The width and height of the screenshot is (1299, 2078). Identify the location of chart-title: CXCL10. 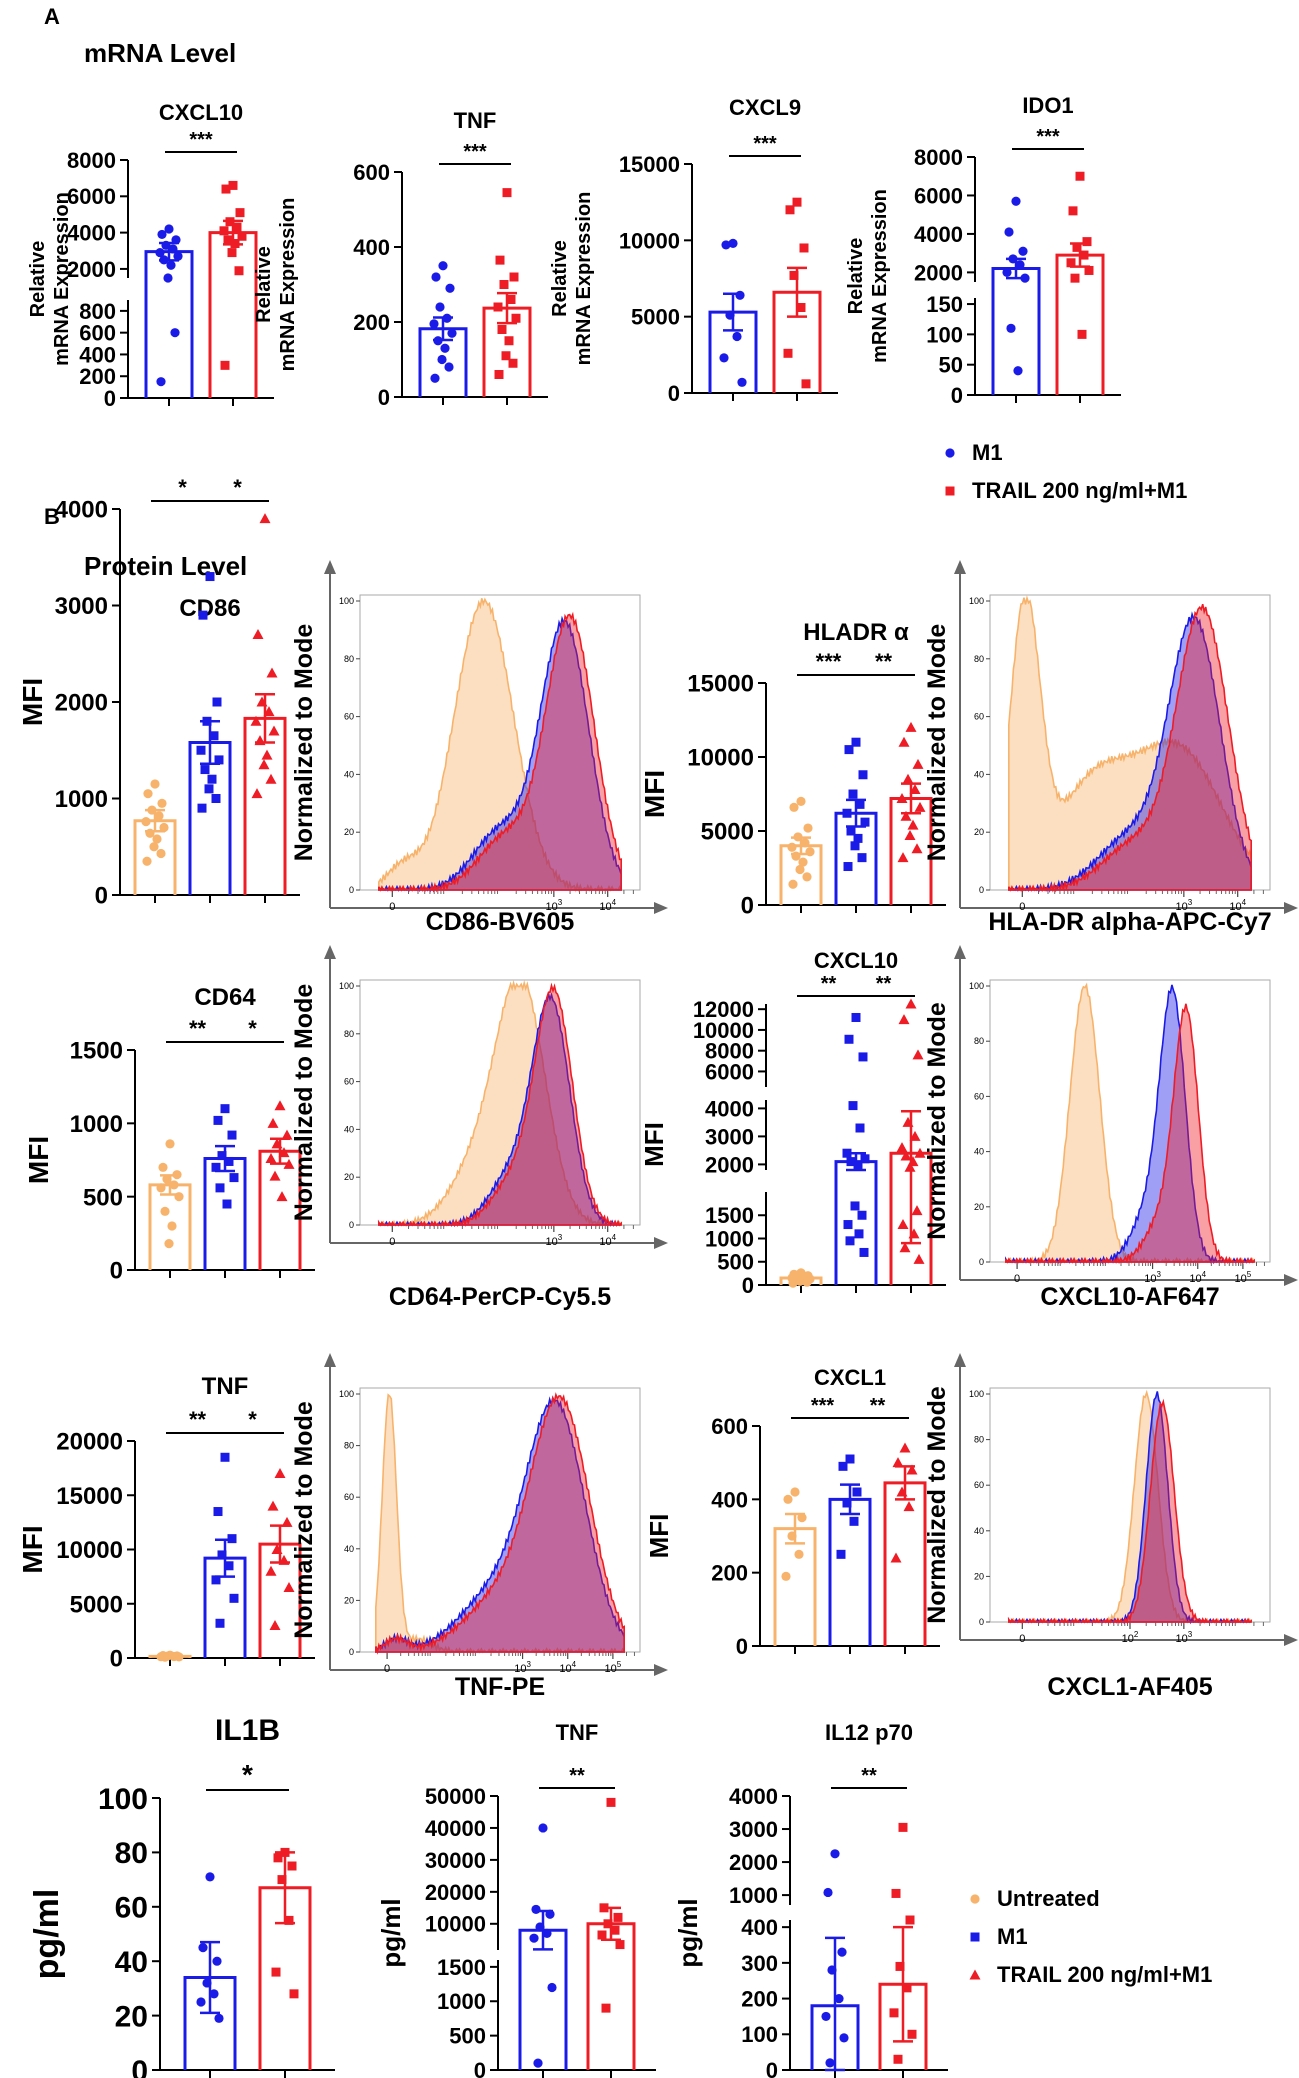
(856, 960).